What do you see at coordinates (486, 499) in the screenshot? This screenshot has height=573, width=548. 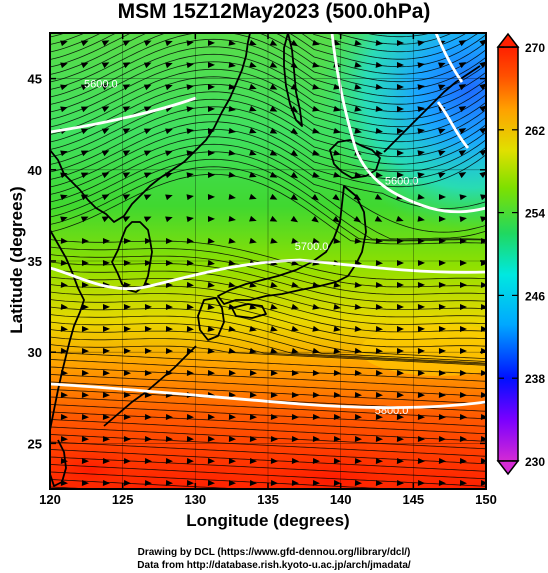 I see `x-tick-label: 150` at bounding box center [486, 499].